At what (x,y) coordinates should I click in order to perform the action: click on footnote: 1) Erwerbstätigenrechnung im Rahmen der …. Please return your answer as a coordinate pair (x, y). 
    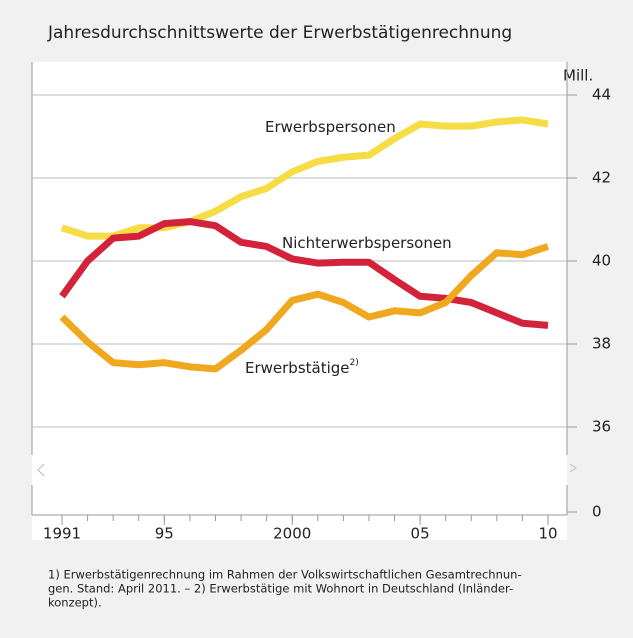
    Looking at the image, I should click on (285, 575).